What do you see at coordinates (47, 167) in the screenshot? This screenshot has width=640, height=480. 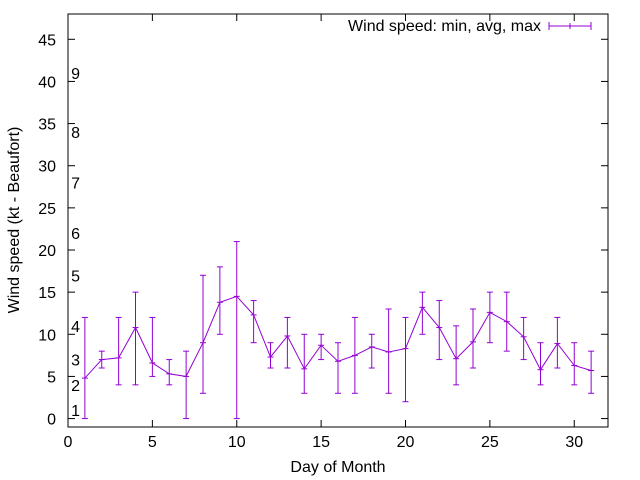 I see `y-tick-label-6: 30` at bounding box center [47, 167].